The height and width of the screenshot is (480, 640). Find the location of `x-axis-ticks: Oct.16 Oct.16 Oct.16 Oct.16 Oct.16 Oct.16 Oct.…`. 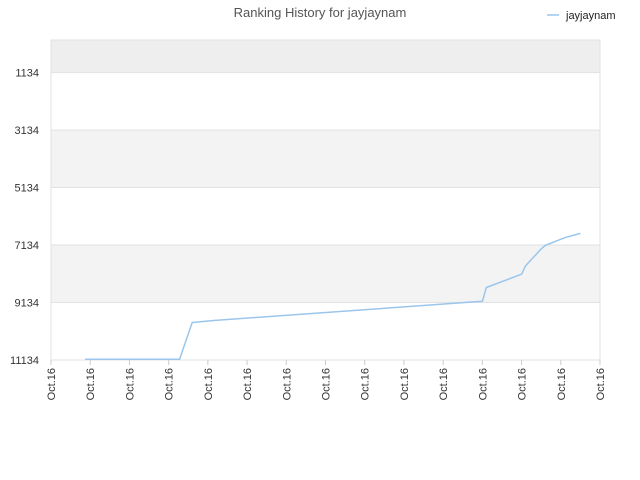

x-axis-ticks: Oct.16 Oct.16 Oct.16 Oct.16 Oct.16 Oct.16 Oct.… is located at coordinates (326, 380).